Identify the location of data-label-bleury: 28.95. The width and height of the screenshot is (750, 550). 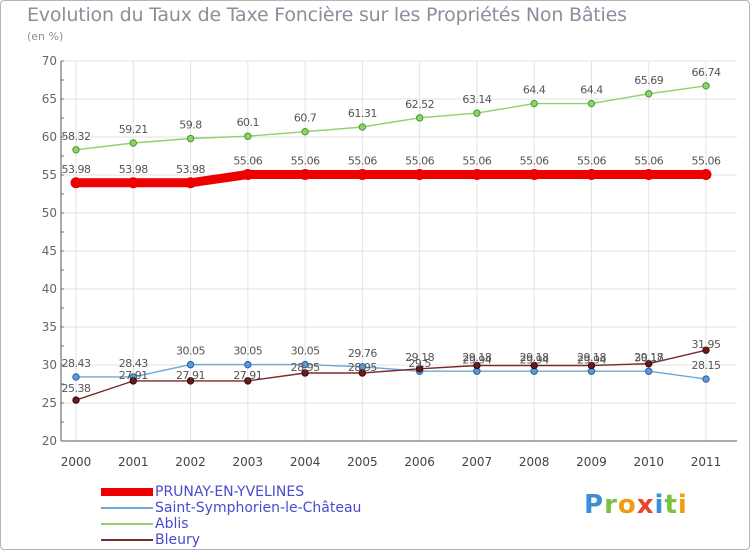
(362, 367).